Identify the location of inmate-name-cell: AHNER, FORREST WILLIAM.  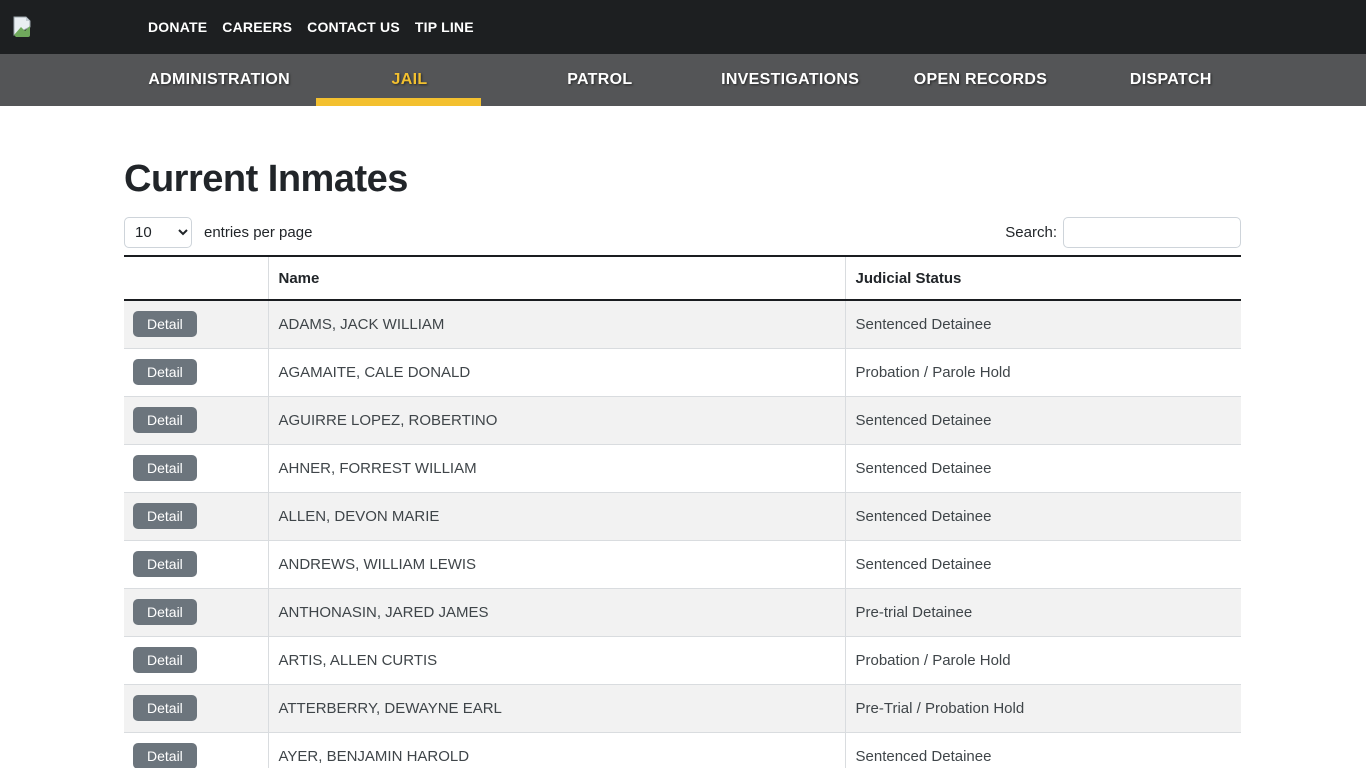
(556, 468).